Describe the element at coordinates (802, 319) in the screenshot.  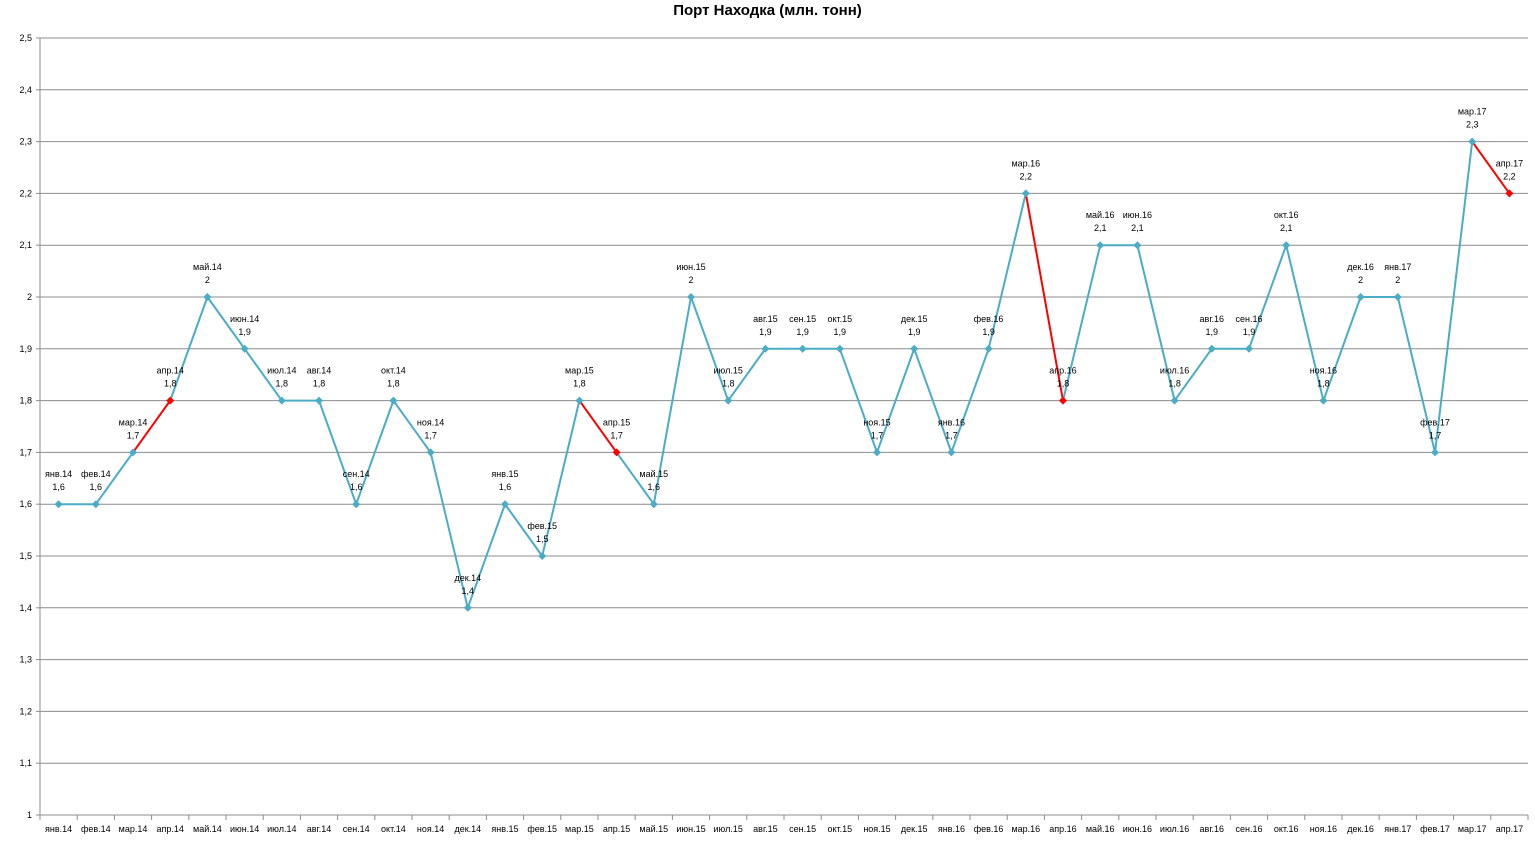
I see `data-label-category: сен.15` at that location.